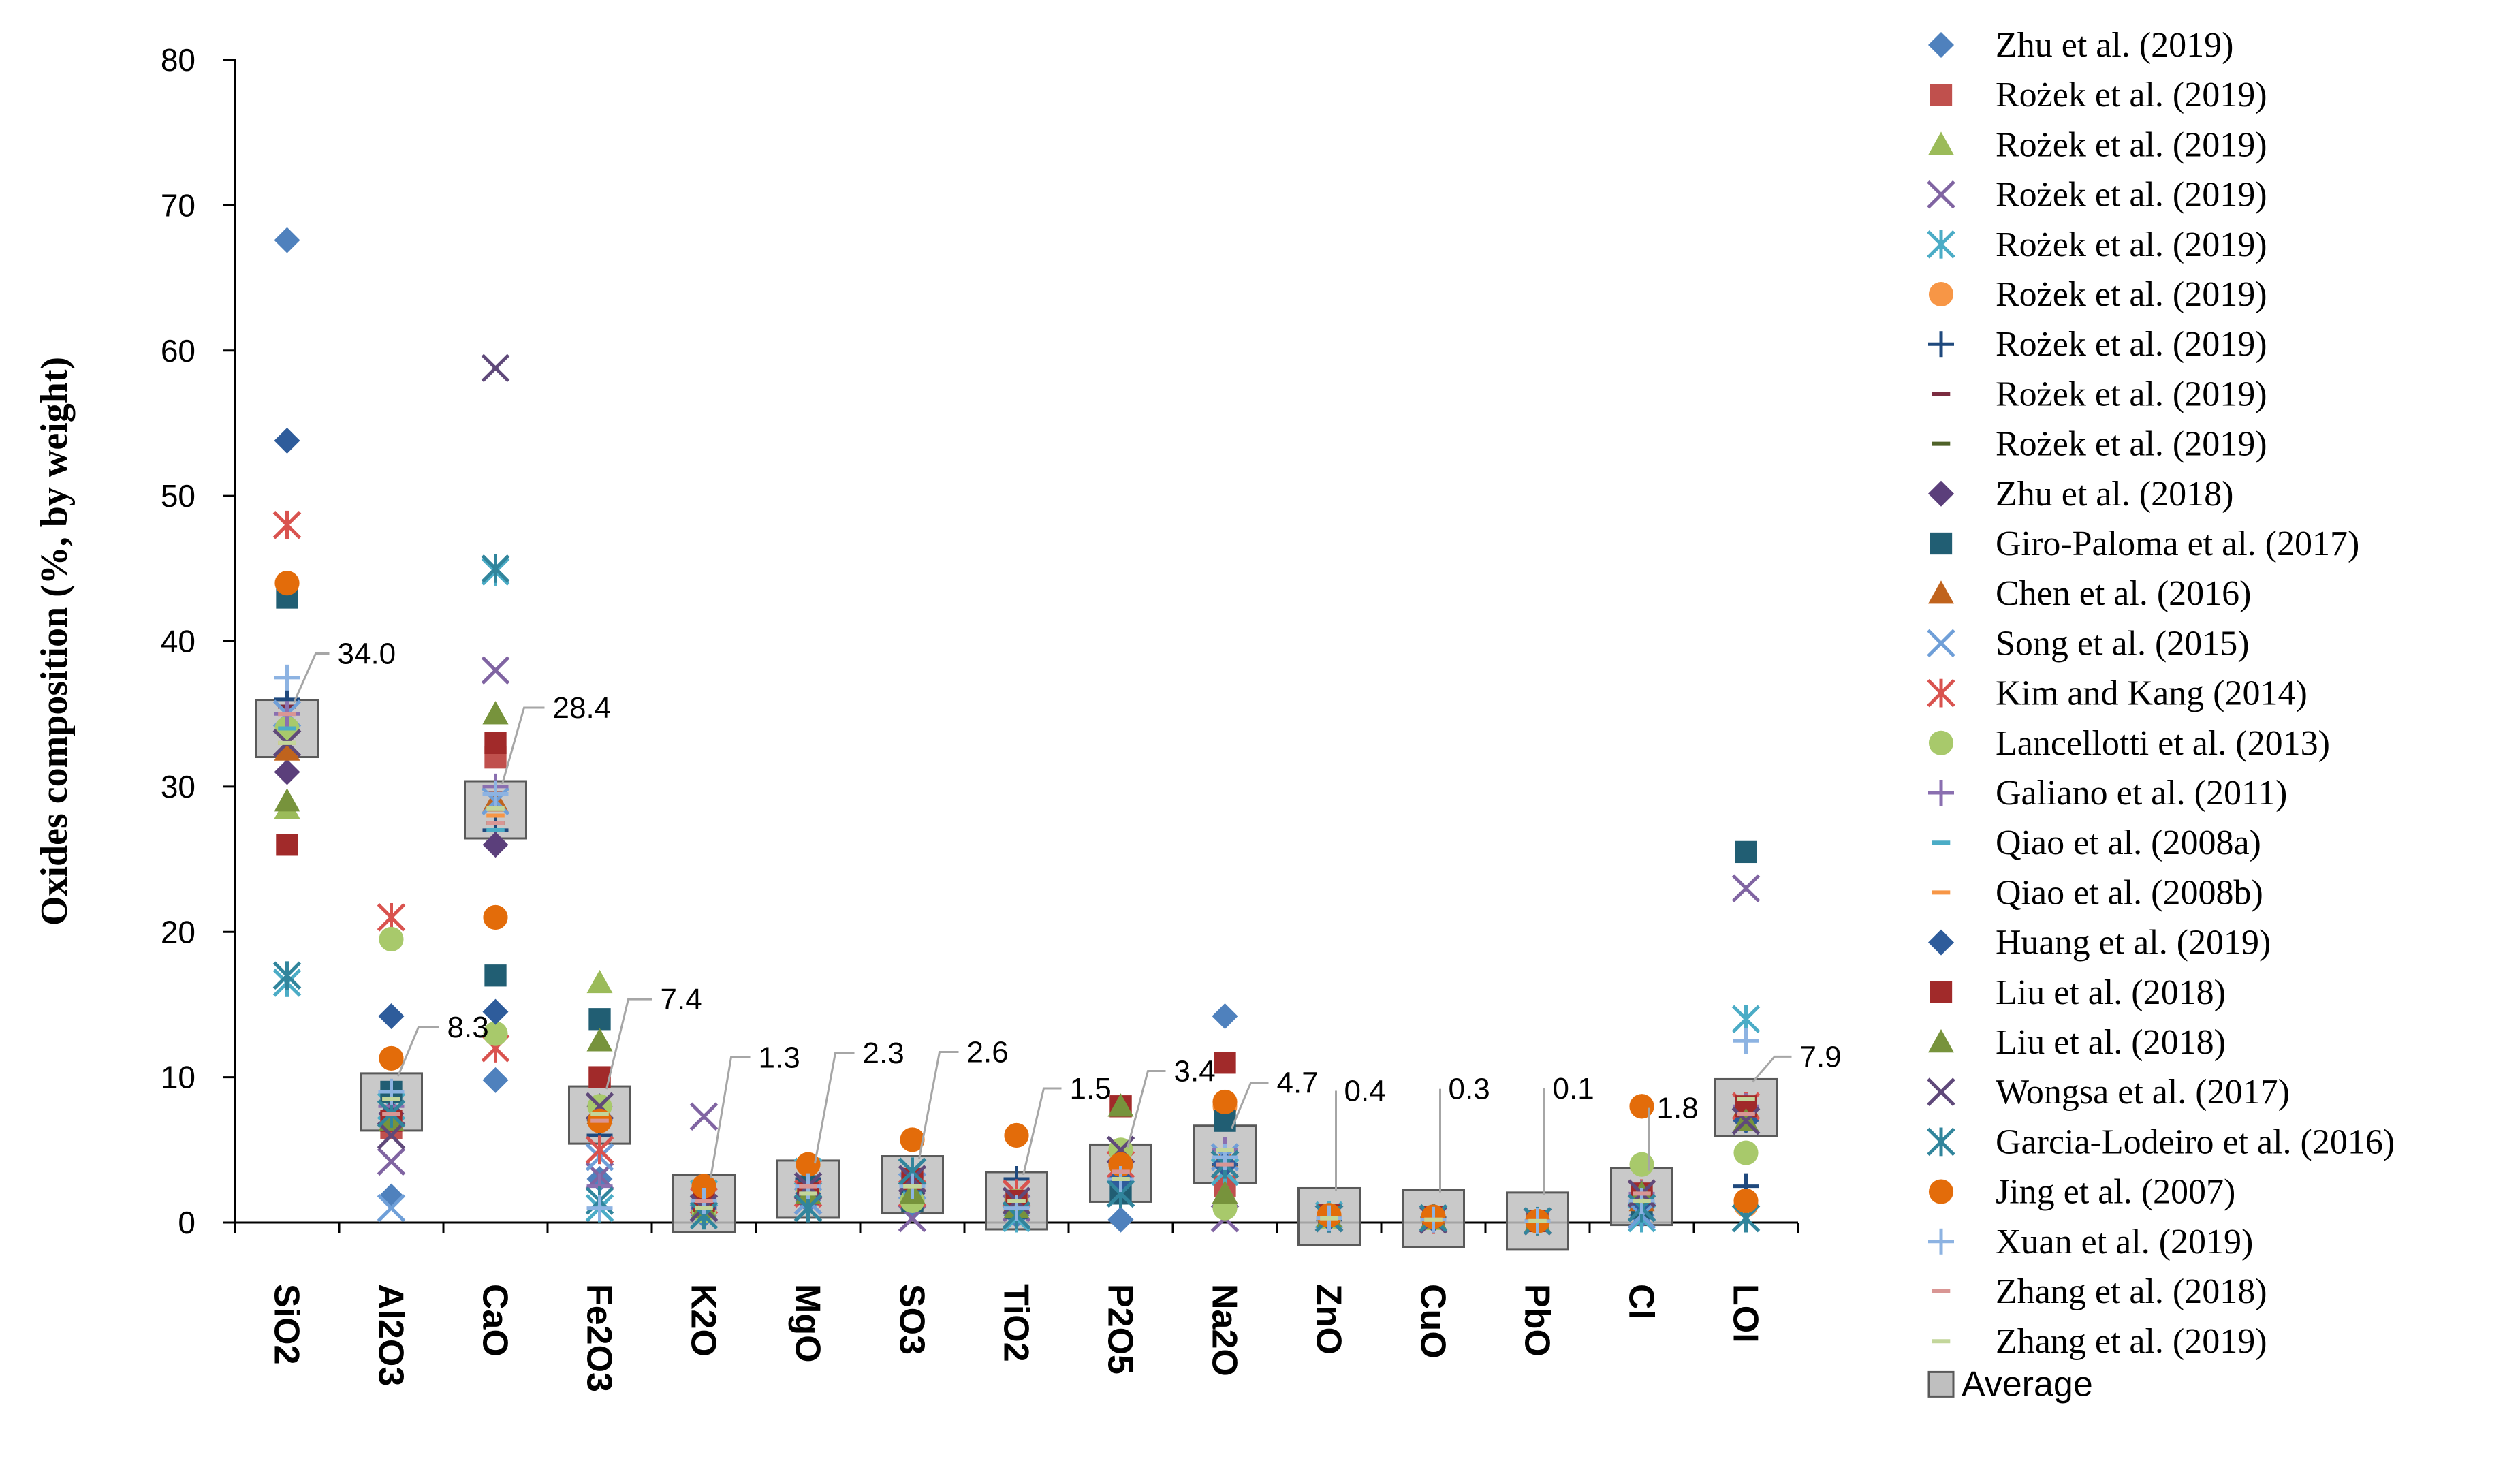 This screenshot has height=1463, width=2520. What do you see at coordinates (598, 1338) in the screenshot?
I see `x-tick-label: Fe2O3` at bounding box center [598, 1338].